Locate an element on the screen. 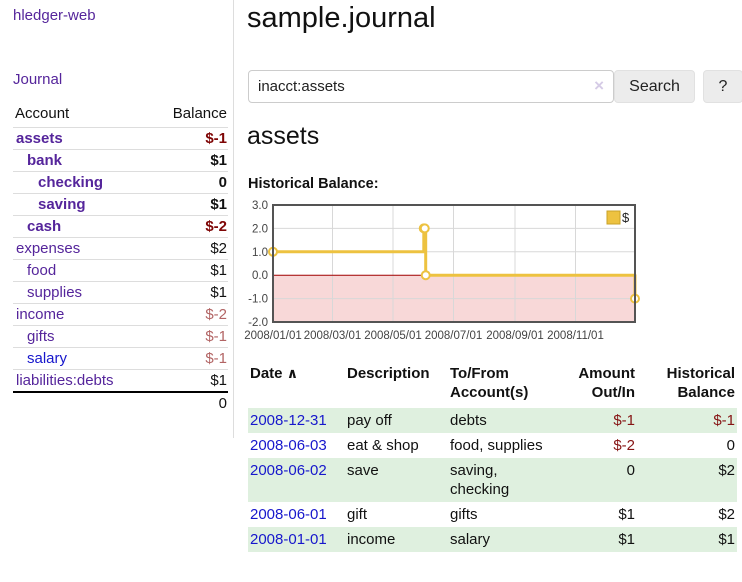 This screenshot has width=742, height=582. account-balance: 0 is located at coordinates (189, 182).